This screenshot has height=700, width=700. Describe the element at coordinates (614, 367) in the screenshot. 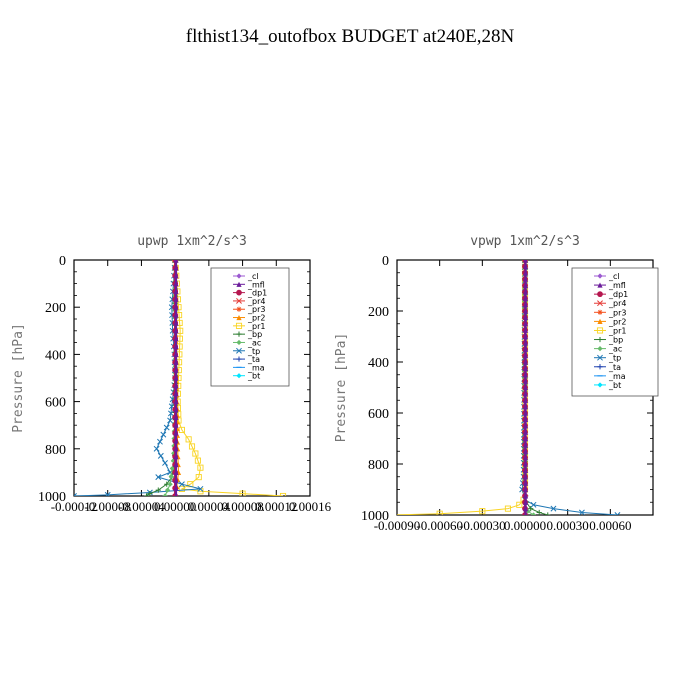

I see `legend-label: _ta` at that location.